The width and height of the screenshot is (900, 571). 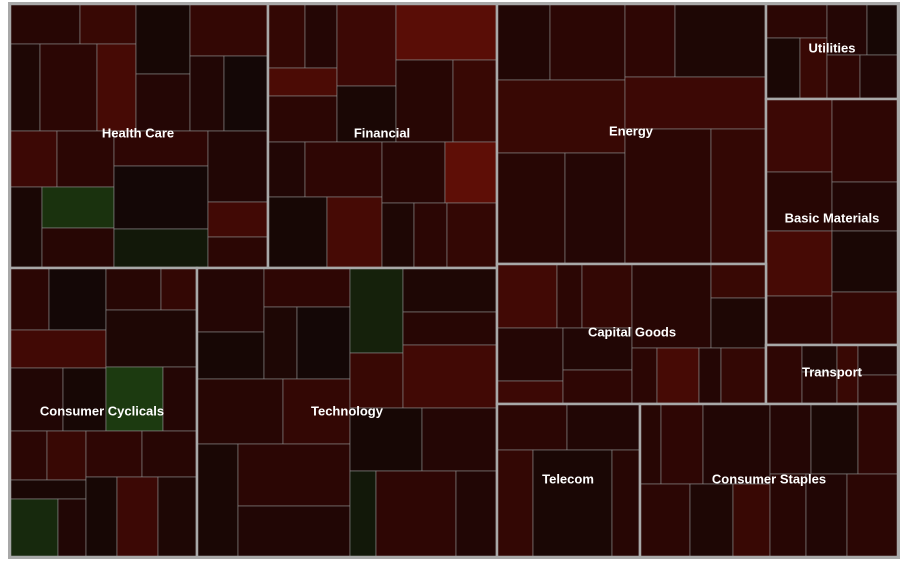 What do you see at coordinates (103, 412) in the screenshot?
I see `sector-consumer-cyclicals: Consumer Cyclicals` at bounding box center [103, 412].